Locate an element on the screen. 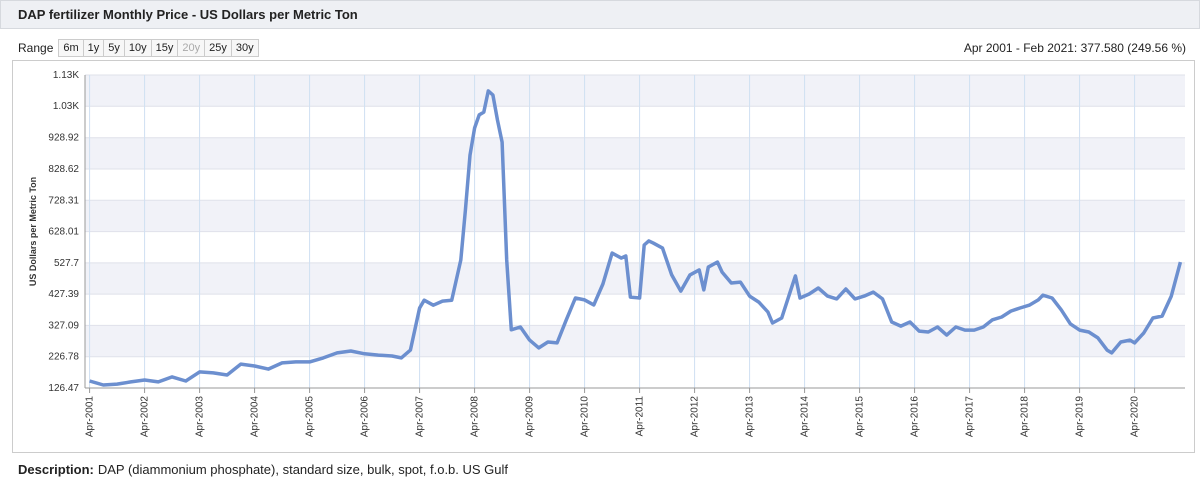  x-tick-label: Apr-2015 is located at coordinates (860, 417).